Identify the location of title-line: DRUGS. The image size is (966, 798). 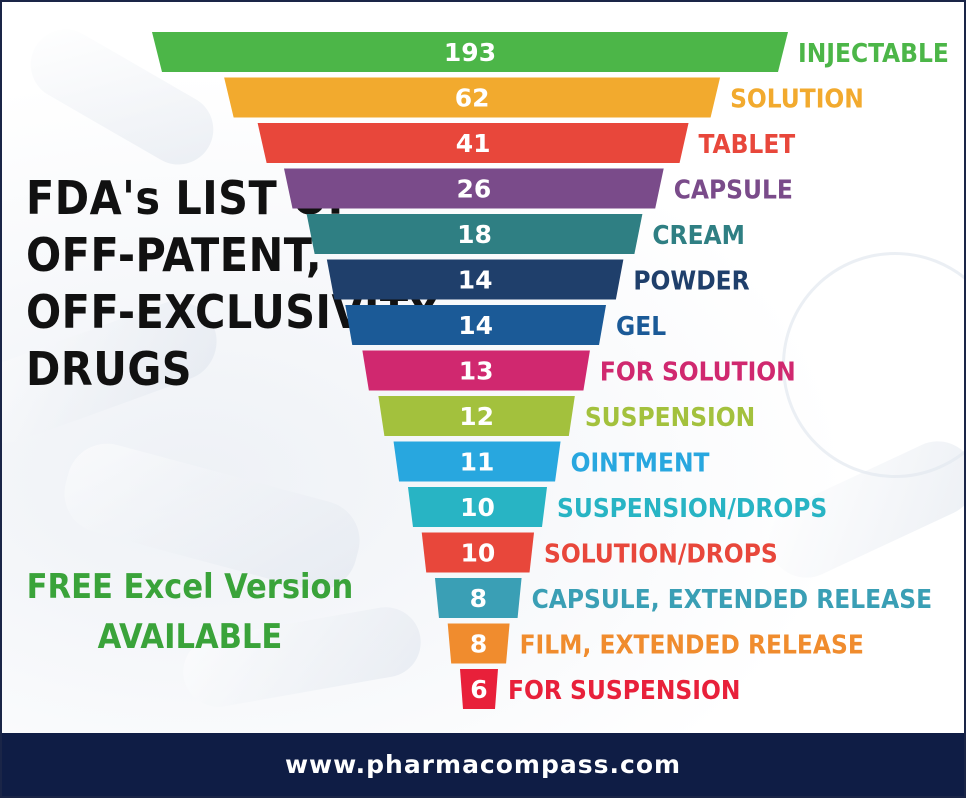
(109, 369).